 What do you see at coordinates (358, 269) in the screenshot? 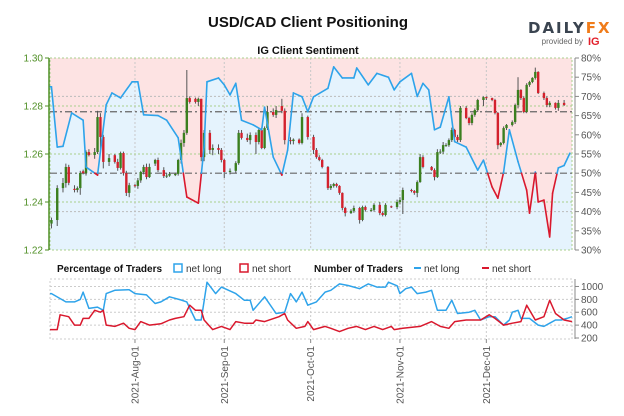
I see `legend-num-label: Number of Traders` at bounding box center [358, 269].